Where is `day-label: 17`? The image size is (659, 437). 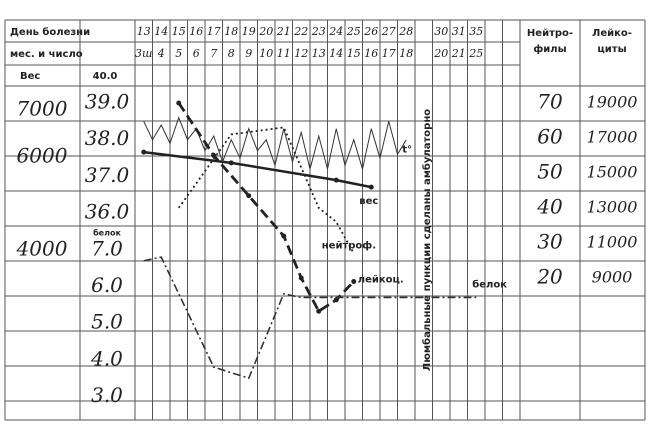 day-label: 17 is located at coordinates (214, 31).